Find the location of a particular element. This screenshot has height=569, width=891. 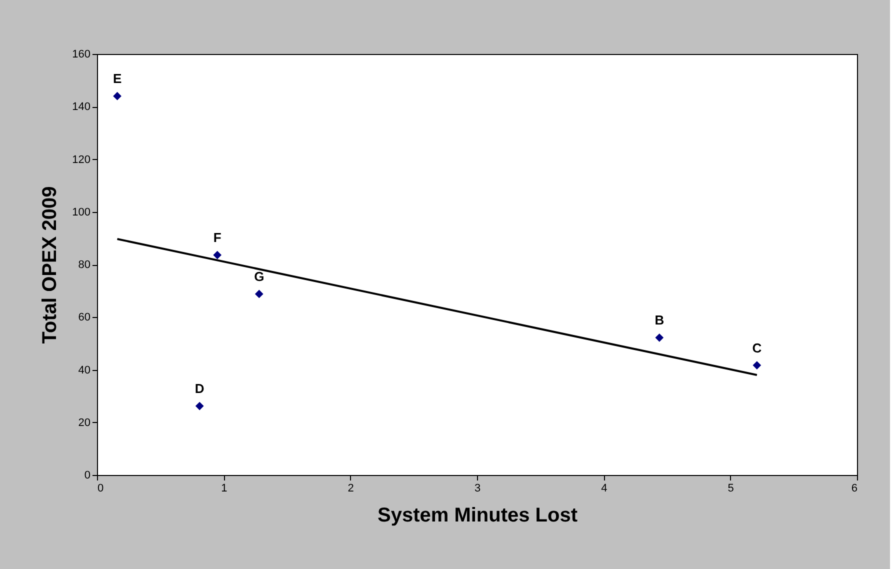

x-tick-label: 3 is located at coordinates (477, 488).